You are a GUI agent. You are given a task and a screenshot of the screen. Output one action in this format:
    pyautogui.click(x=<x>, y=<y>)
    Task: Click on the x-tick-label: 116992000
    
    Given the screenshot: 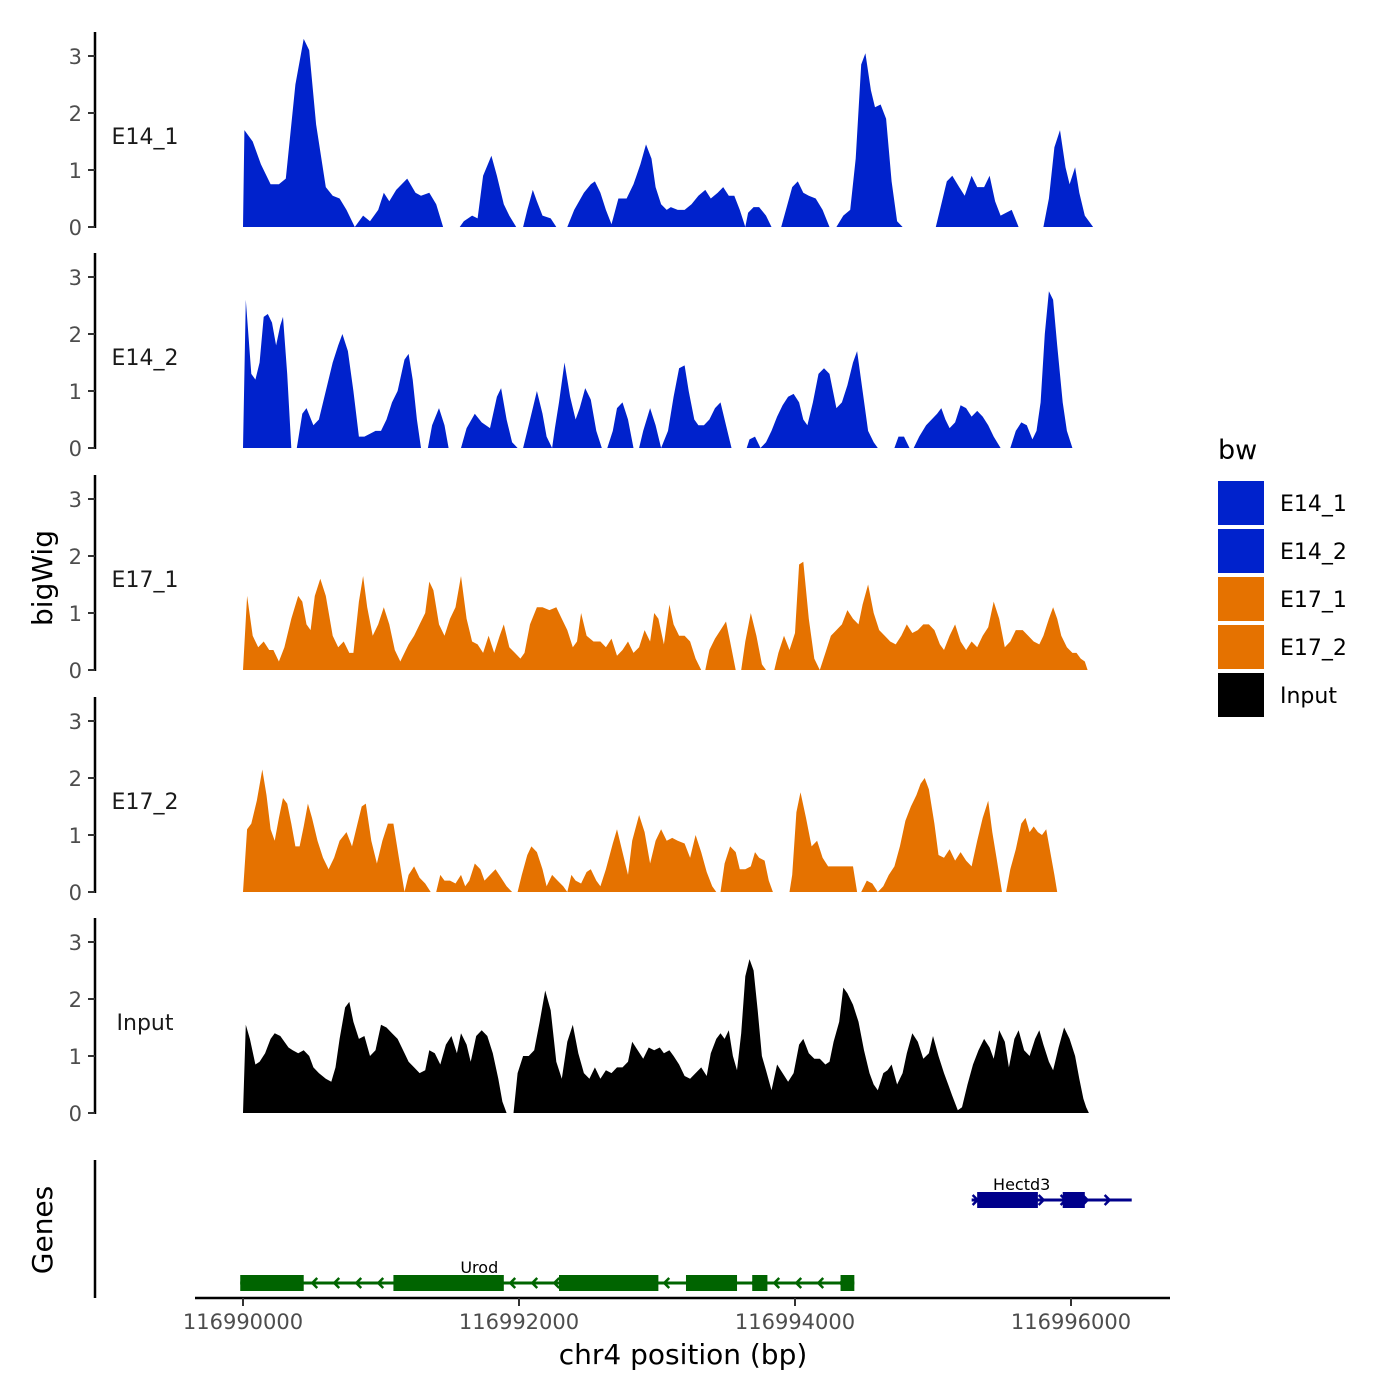 What is the action you would take?
    pyautogui.click(x=519, y=1322)
    